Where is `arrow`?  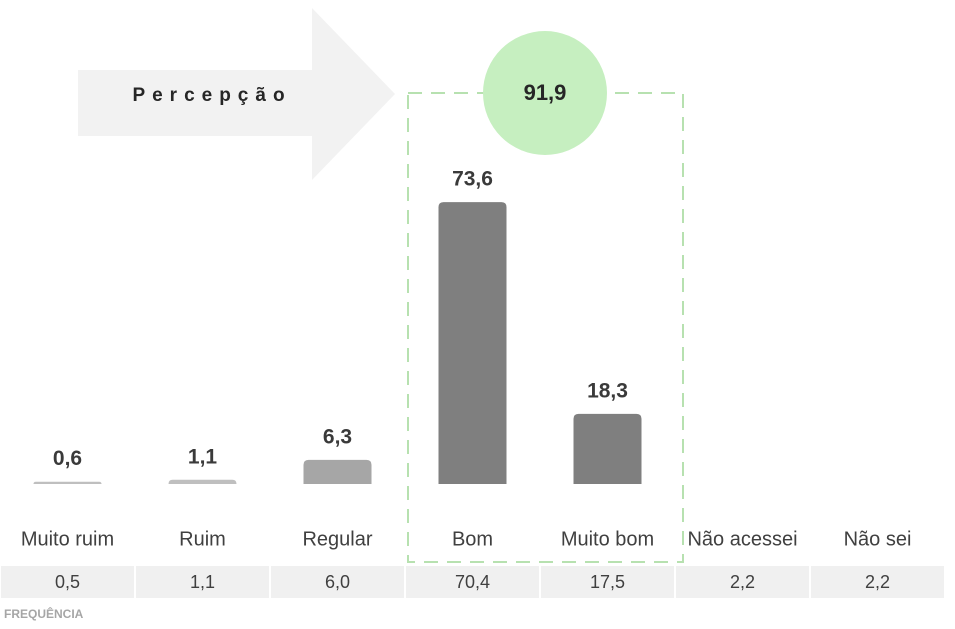
arrow is located at coordinates (236, 94).